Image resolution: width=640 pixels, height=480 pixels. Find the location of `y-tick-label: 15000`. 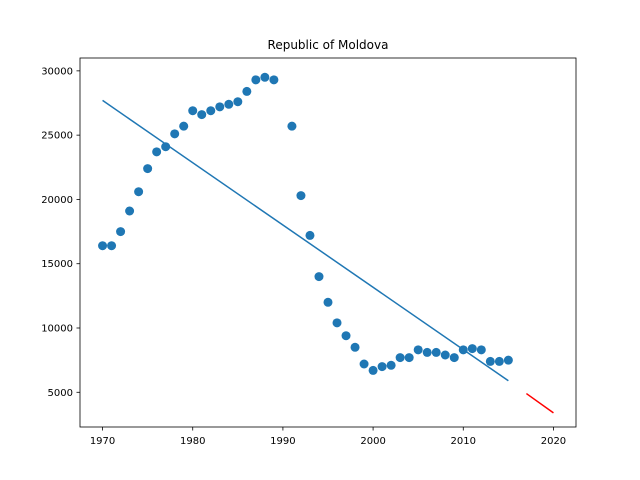

y-tick-label: 15000 is located at coordinates (57, 264).